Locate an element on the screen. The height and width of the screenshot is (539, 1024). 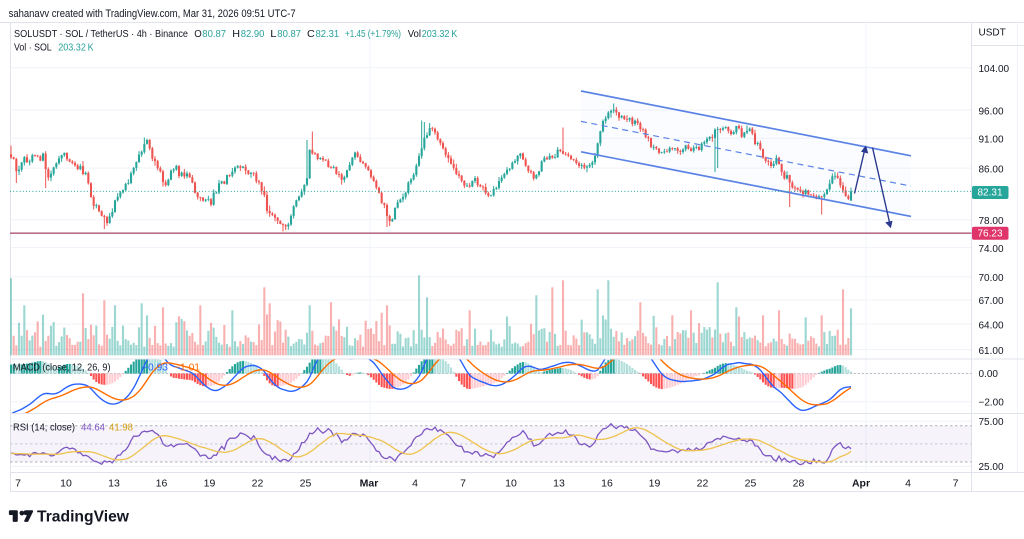
svg-text: 75.00 is located at coordinates (991, 422).